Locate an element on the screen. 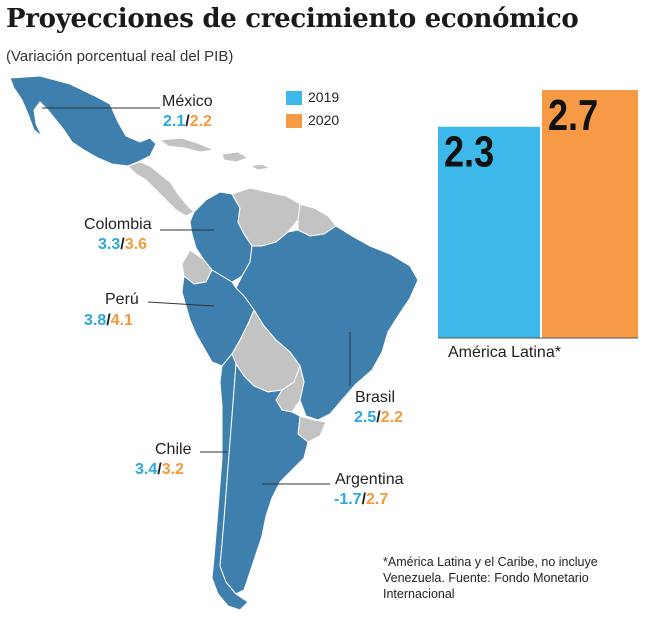  legend-label-2019: 2019 is located at coordinates (324, 97).